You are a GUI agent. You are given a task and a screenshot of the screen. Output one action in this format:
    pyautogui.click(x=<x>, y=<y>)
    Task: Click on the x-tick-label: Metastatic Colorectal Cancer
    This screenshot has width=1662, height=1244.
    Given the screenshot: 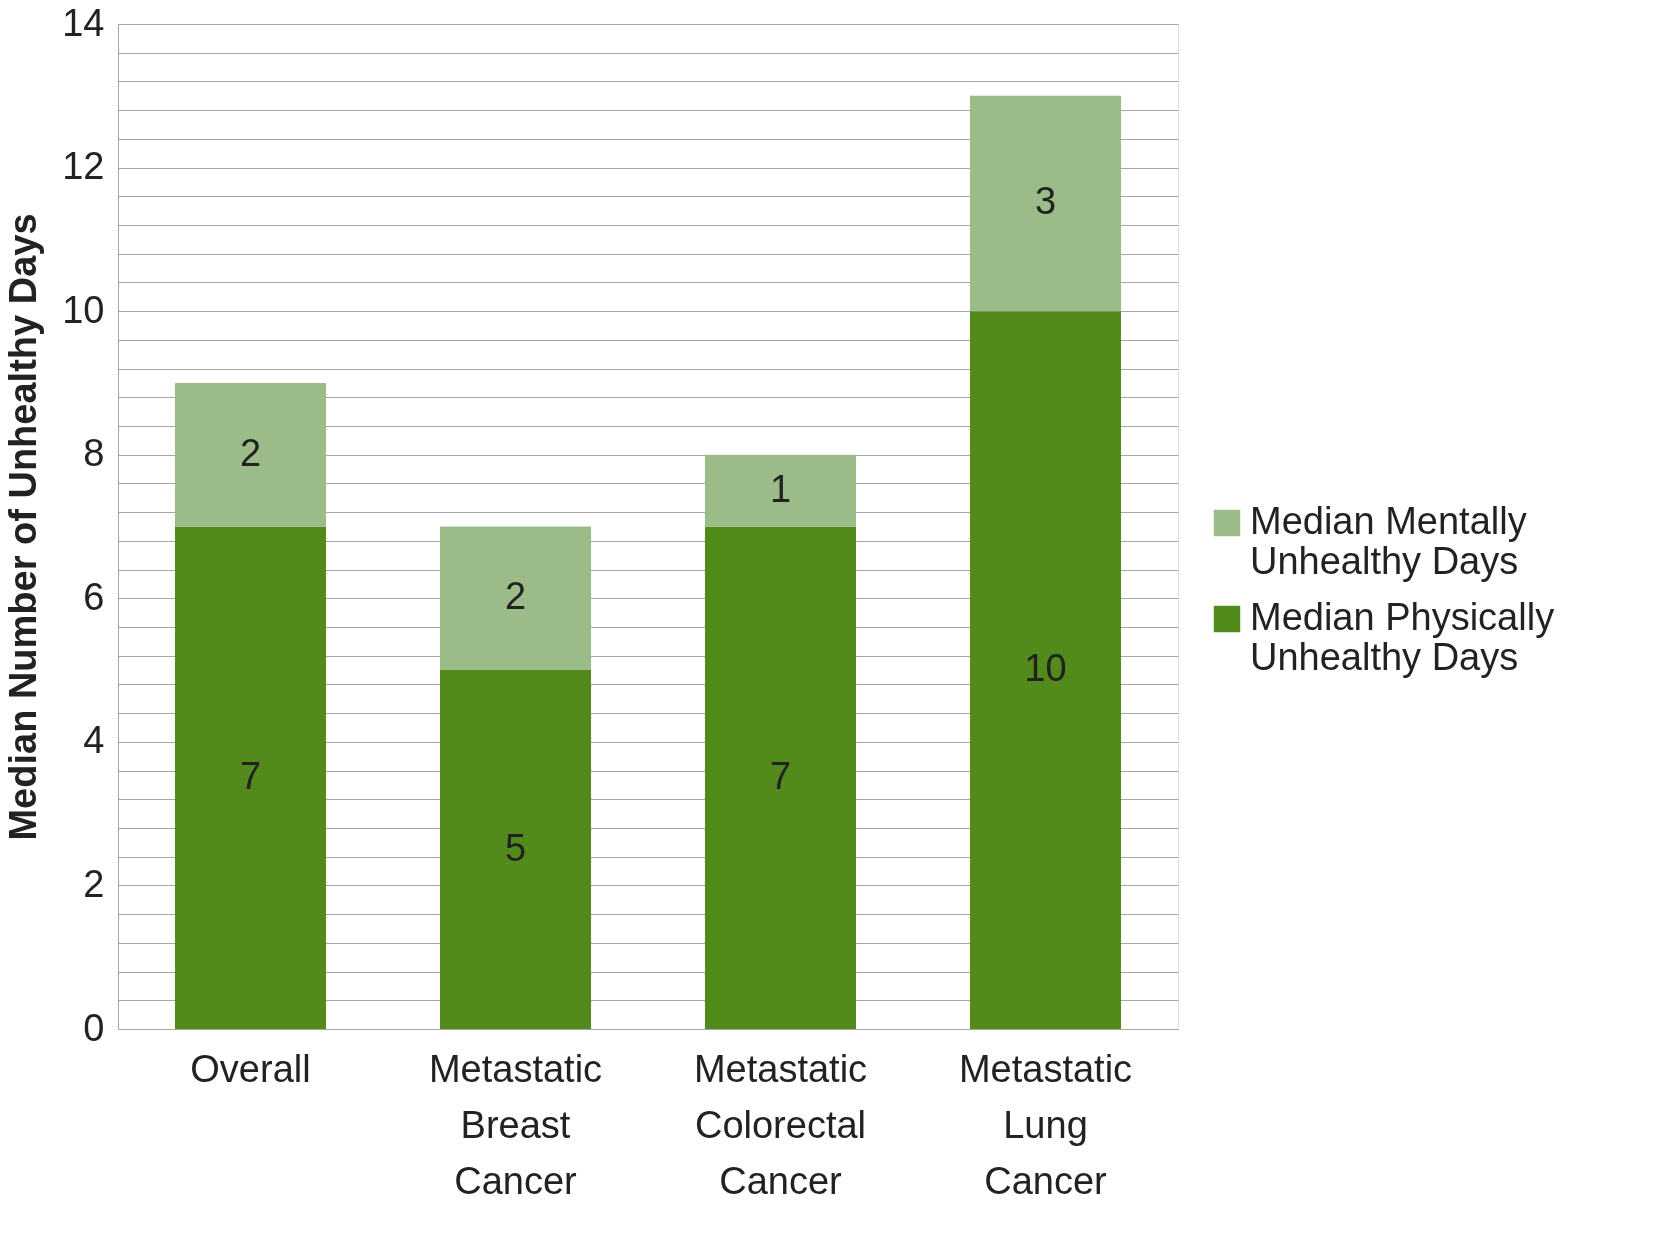 What is the action you would take?
    pyautogui.click(x=780, y=1124)
    